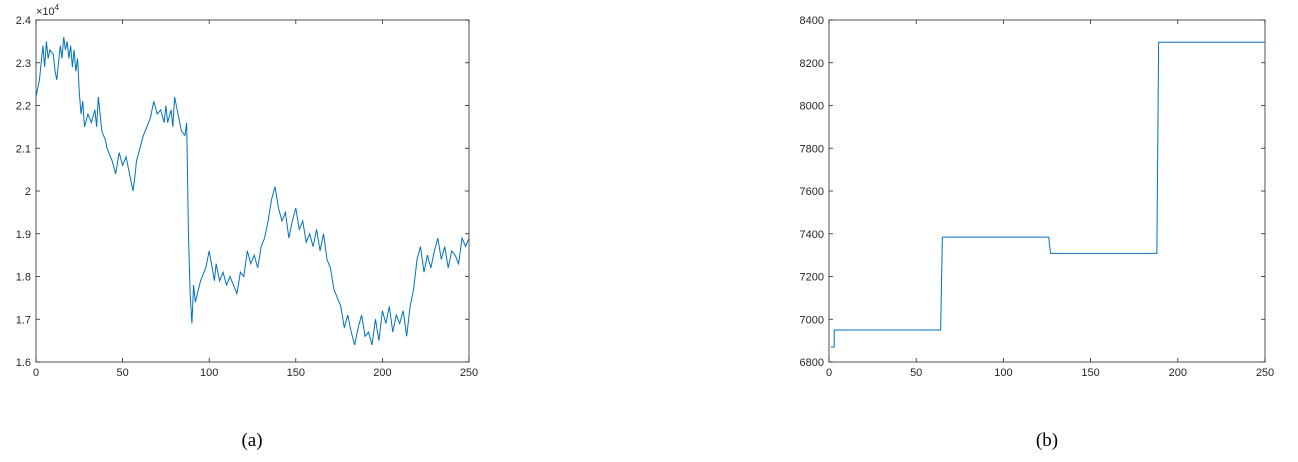 The image size is (1298, 462). What do you see at coordinates (812, 64) in the screenshot?
I see `y-tick-label-b: 8200` at bounding box center [812, 64].